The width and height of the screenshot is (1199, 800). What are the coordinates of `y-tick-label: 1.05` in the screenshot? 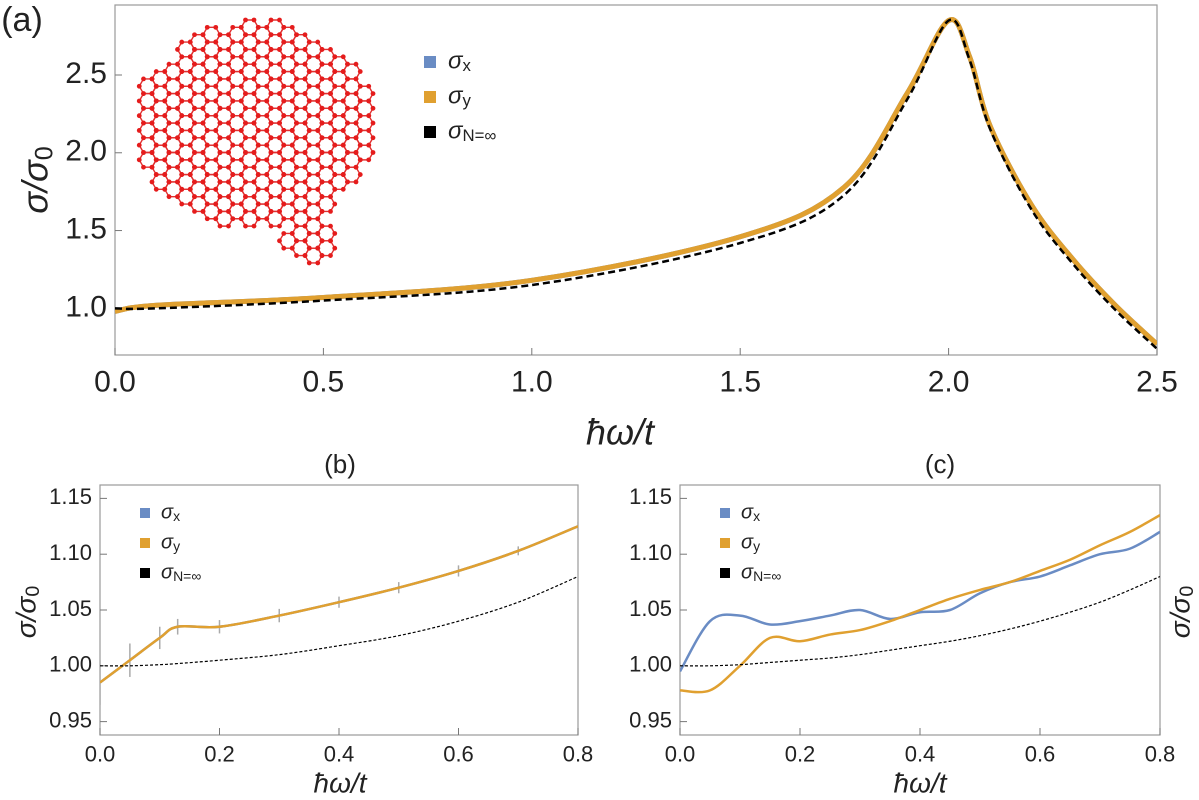 It's located at (650, 608).